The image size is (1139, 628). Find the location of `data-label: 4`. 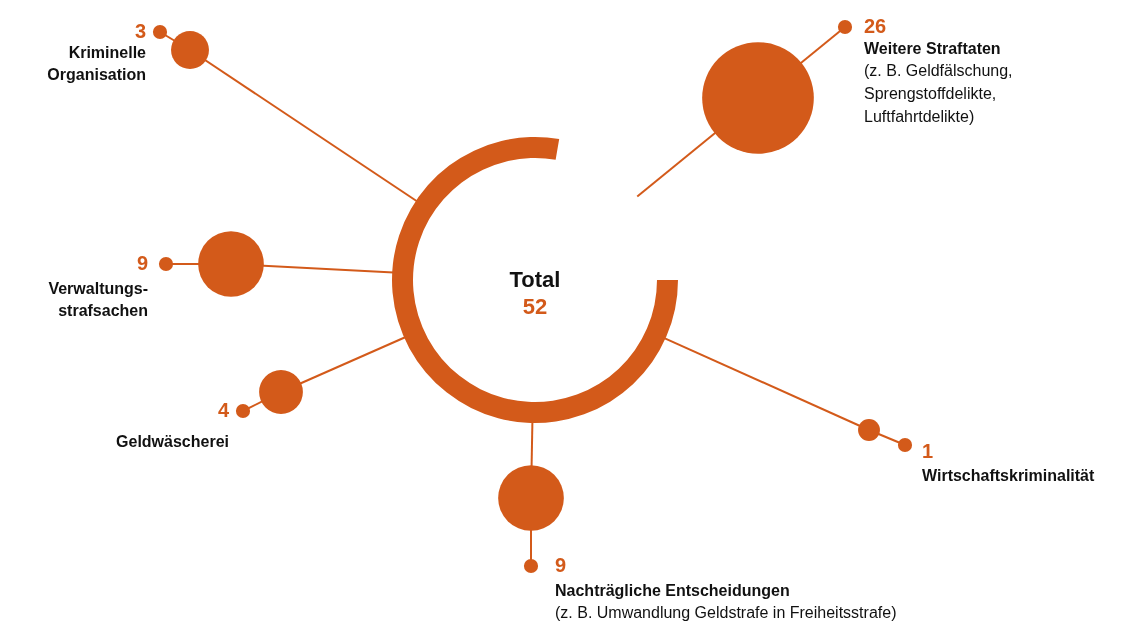

data-label: 4 is located at coordinates (223, 410).